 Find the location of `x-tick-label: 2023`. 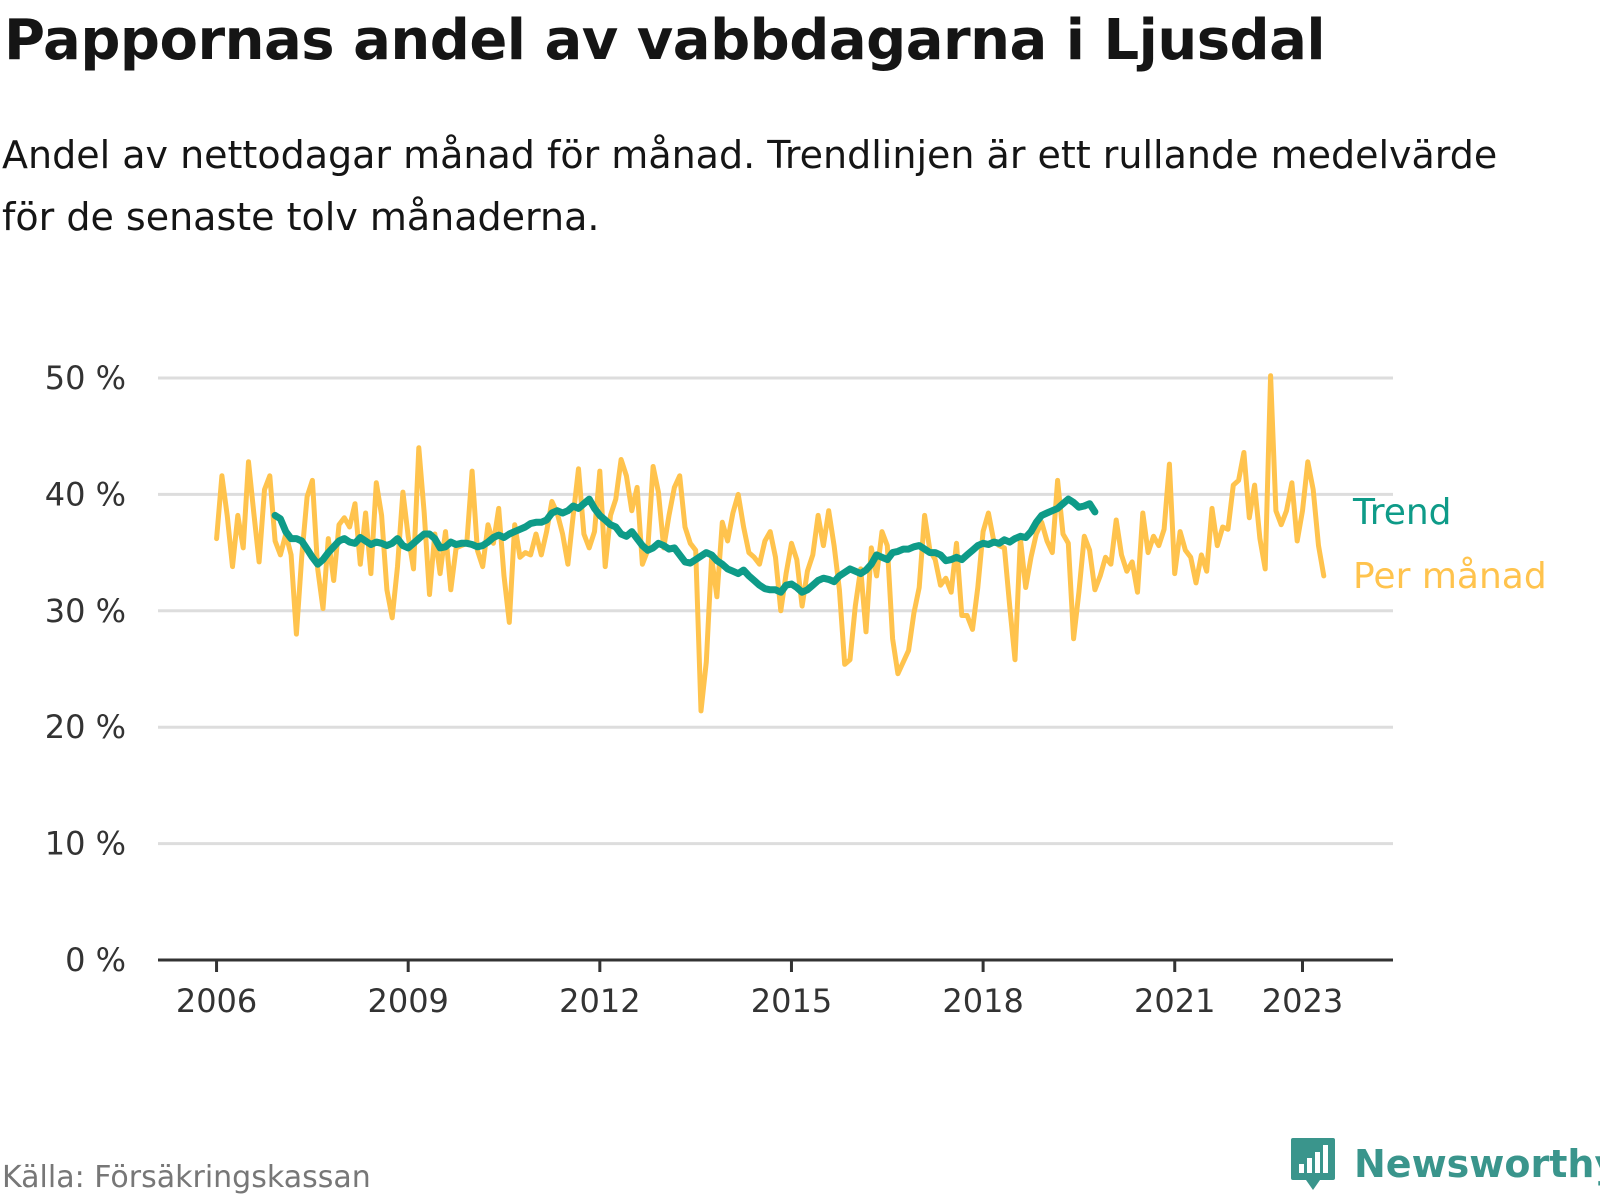

x-tick-label: 2023 is located at coordinates (1302, 1001).